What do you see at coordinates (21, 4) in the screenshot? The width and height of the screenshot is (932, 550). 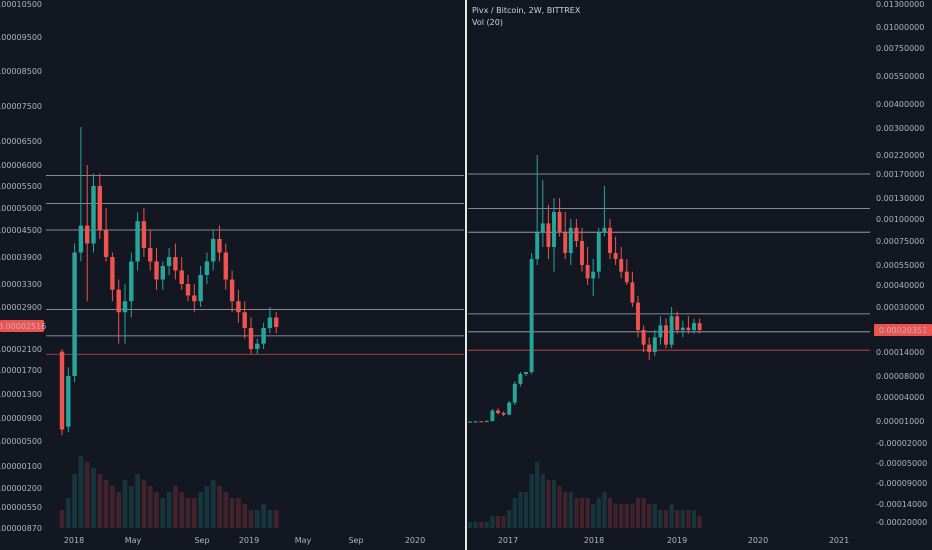 I see `left-y-tick-label-0: 0.00010500` at bounding box center [21, 4].